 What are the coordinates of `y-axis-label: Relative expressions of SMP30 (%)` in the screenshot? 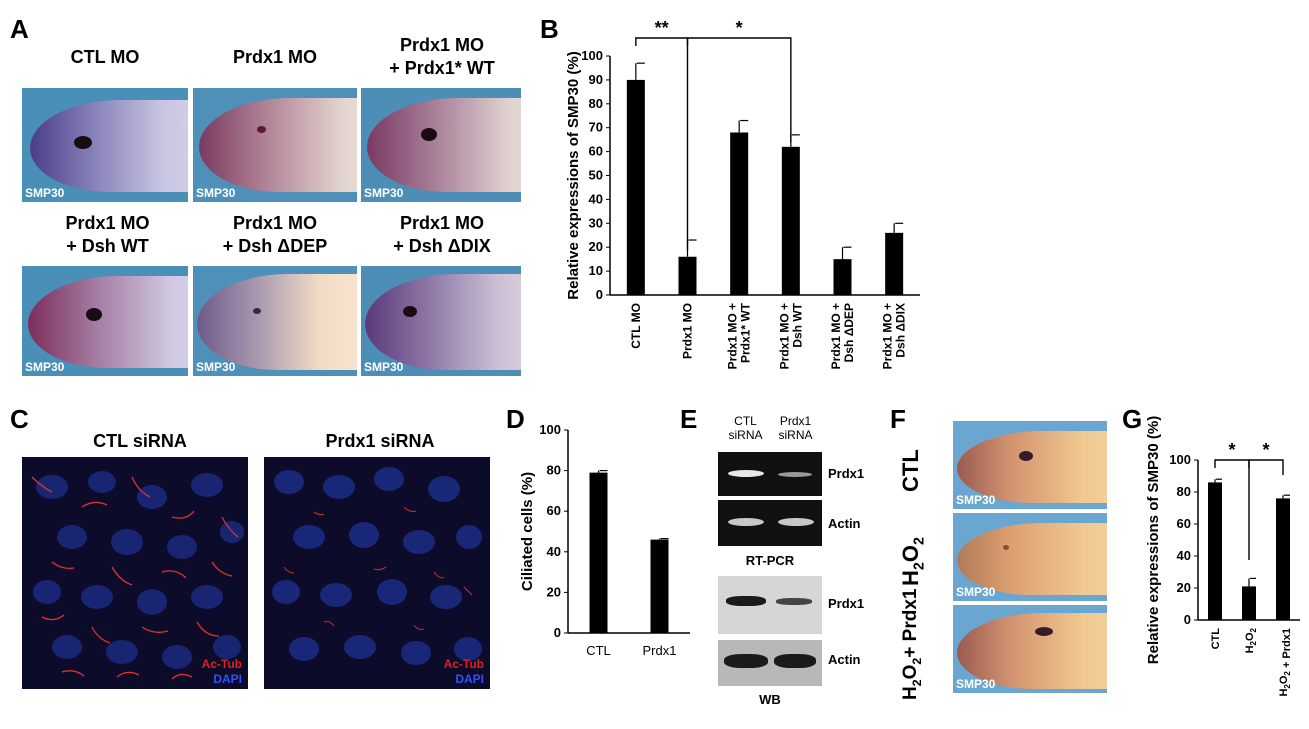 It's located at (1153, 540).